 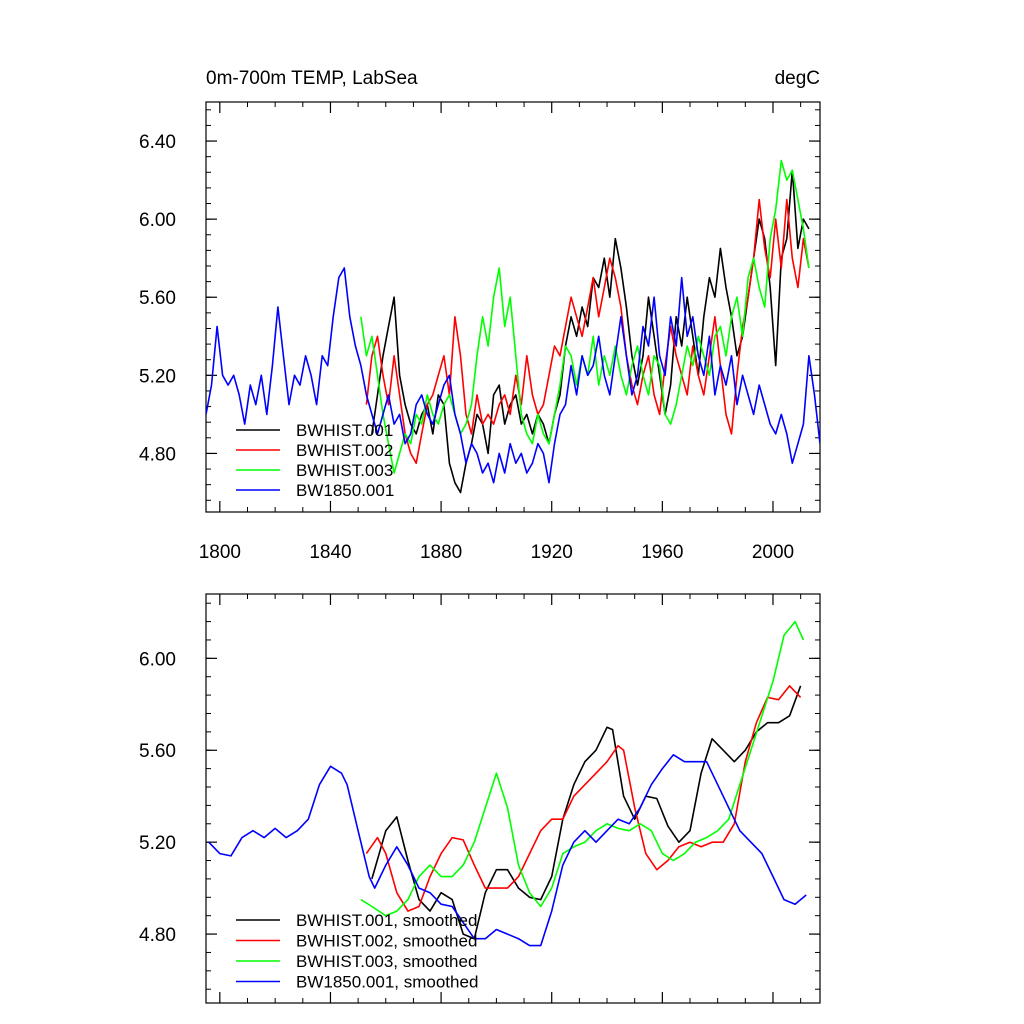 I want to click on y-tick-label: 6.40, so click(x=157, y=142).